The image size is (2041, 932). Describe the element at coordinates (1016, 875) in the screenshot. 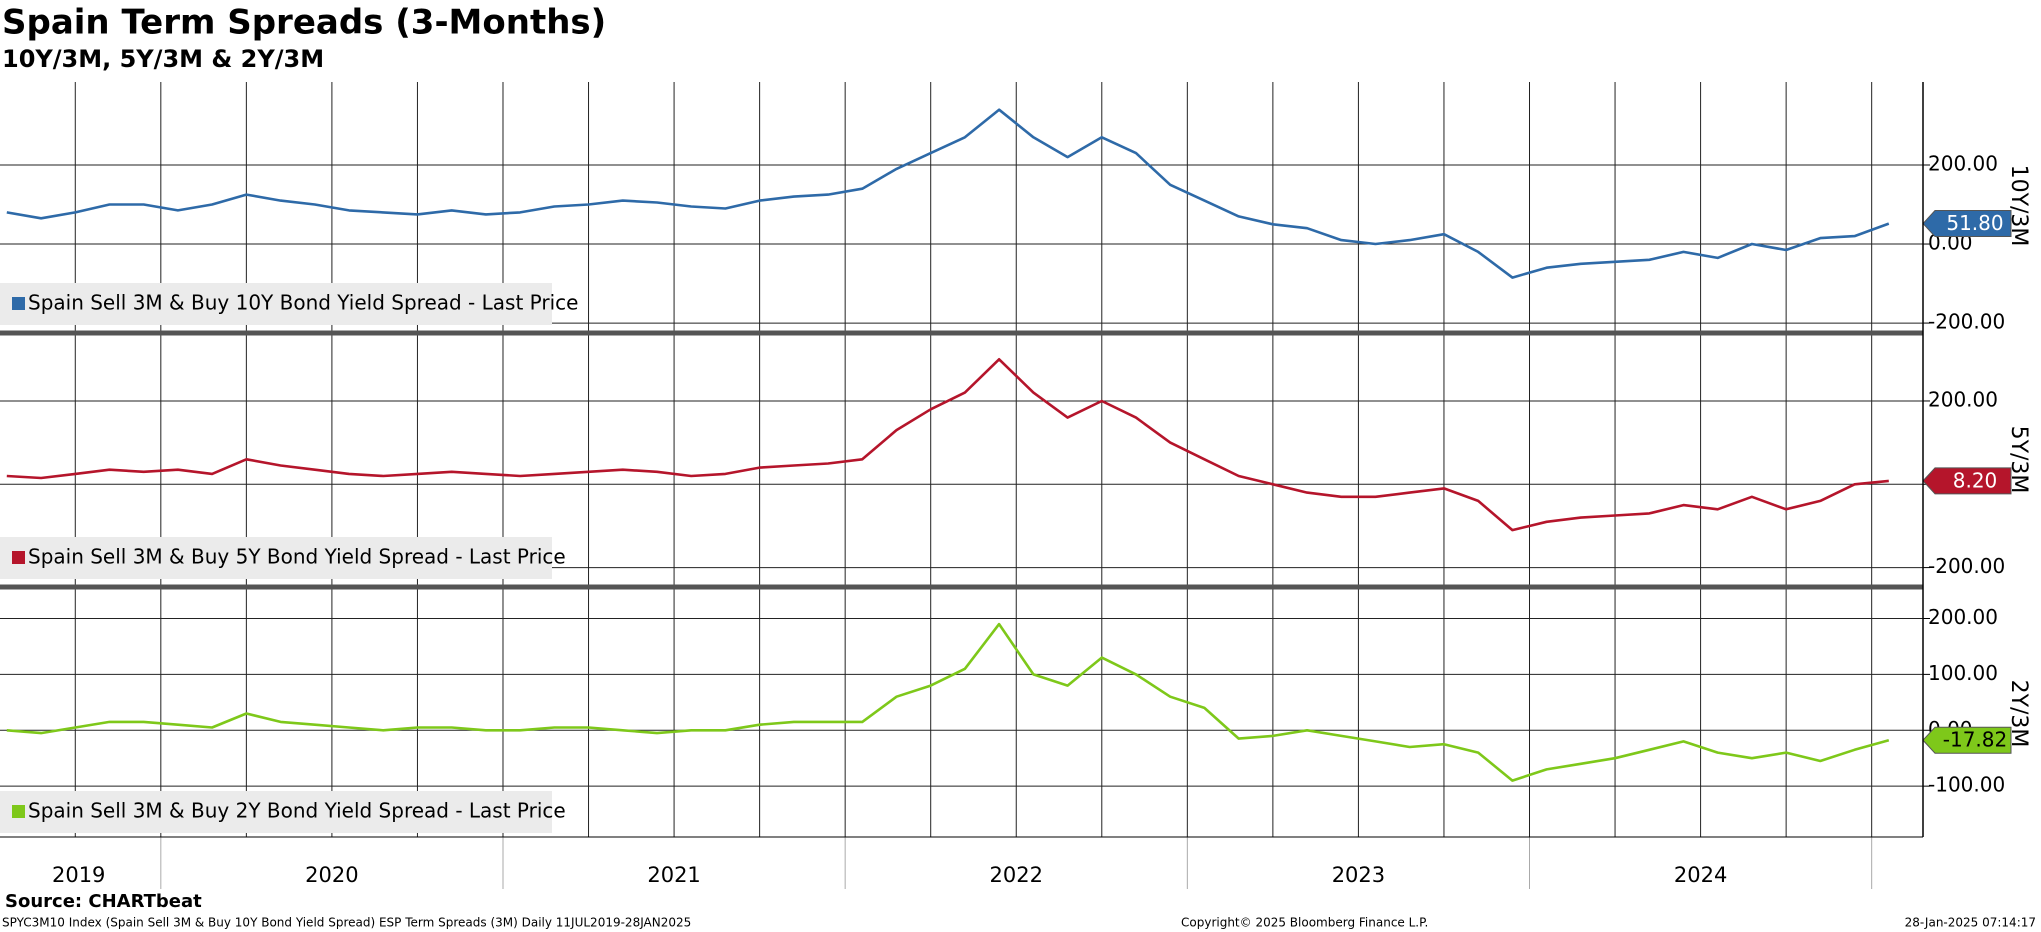

I see `x-tick-label: 2022` at that location.